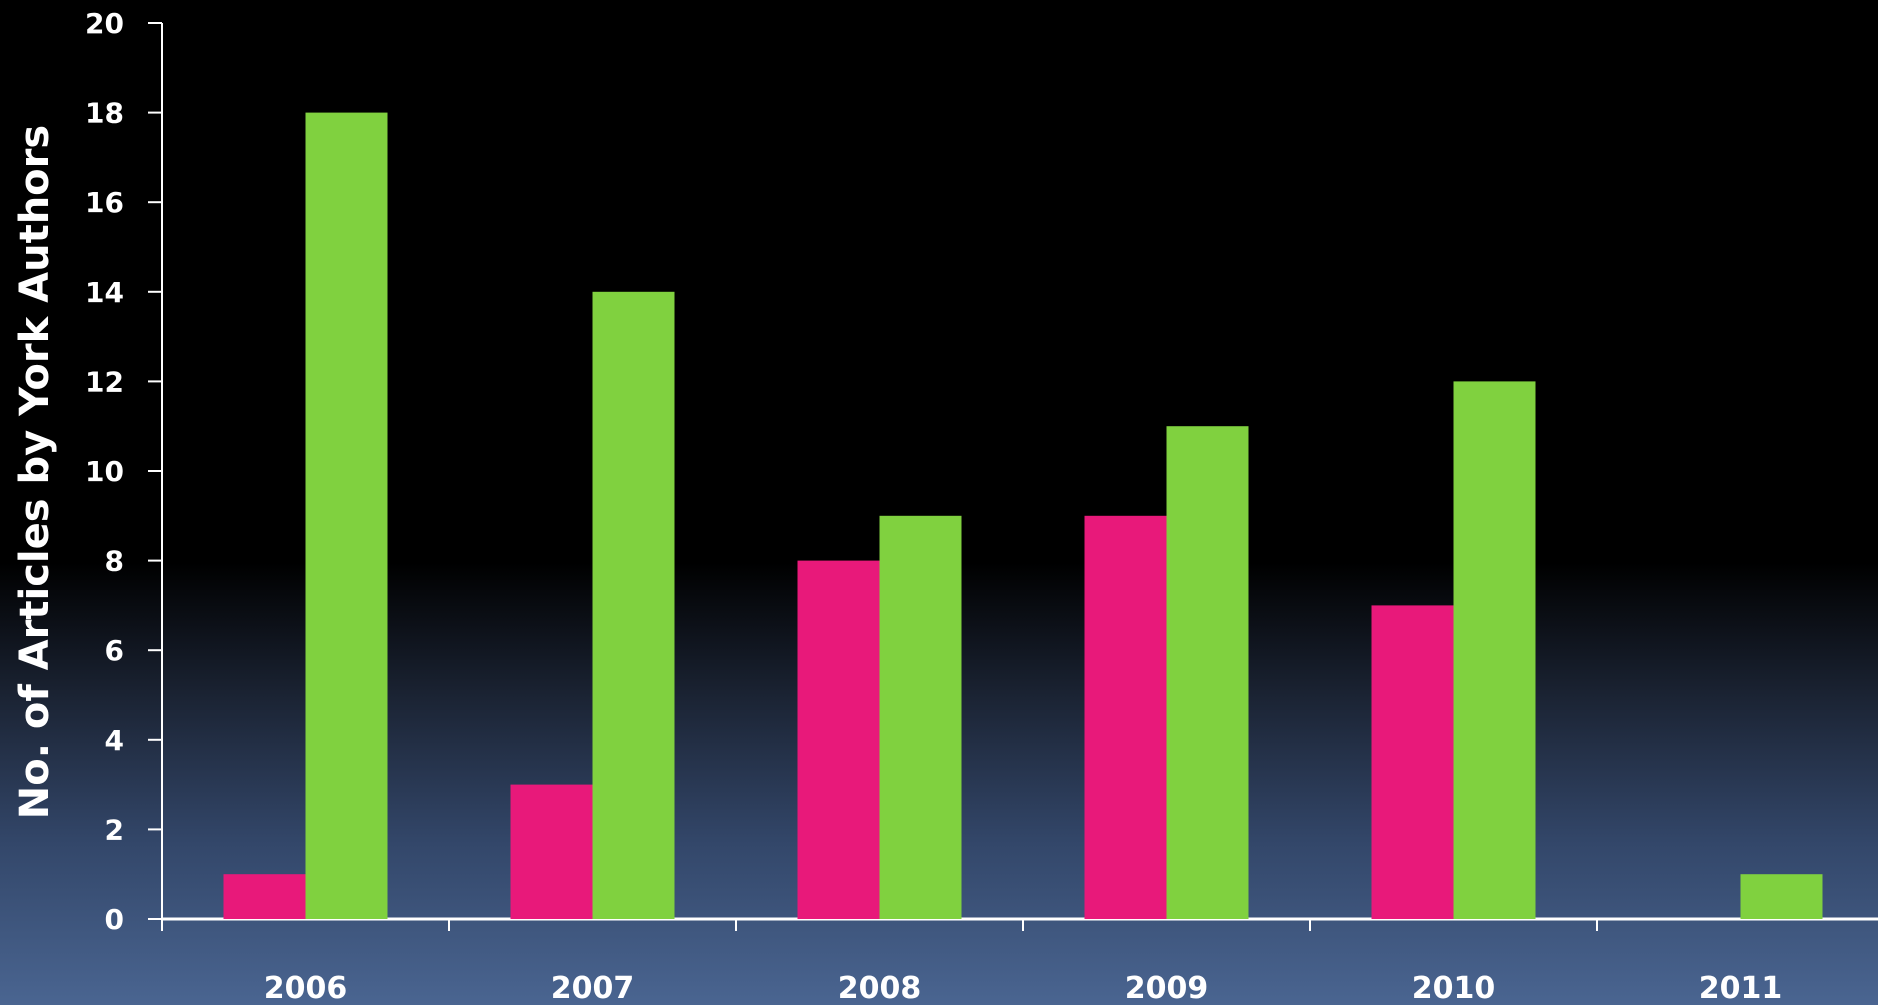 Image resolution: width=1878 pixels, height=1005 pixels. I want to click on bar-series-2-2009, so click(1207, 672).